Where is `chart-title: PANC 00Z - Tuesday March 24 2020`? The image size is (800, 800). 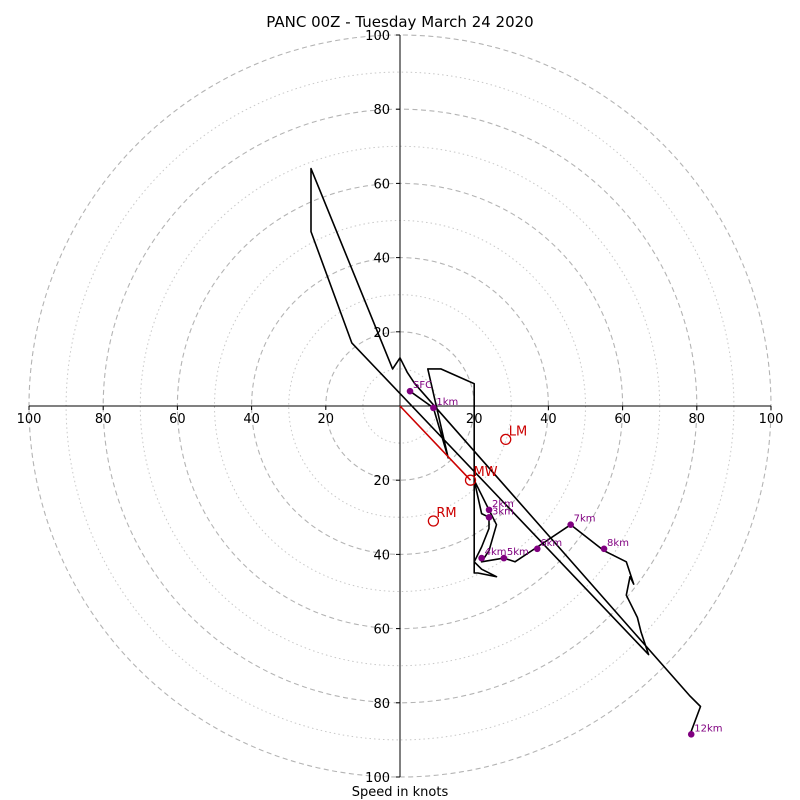 chart-title: PANC 00Z - Tuesday March 24 2020 is located at coordinates (399, 22).